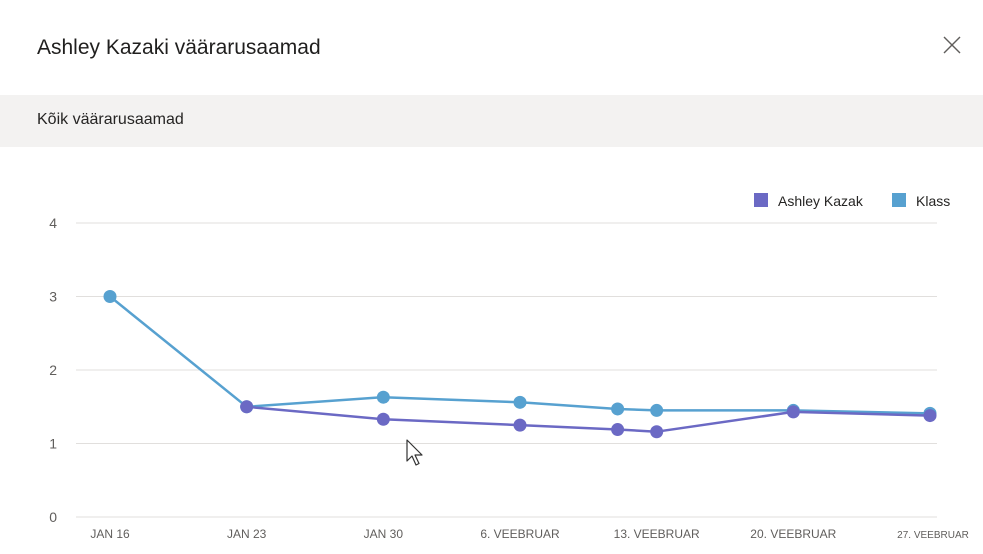 The height and width of the screenshot is (554, 983). What do you see at coordinates (933, 535) in the screenshot?
I see `x-tick-label: 27. VEEBRUAR` at bounding box center [933, 535].